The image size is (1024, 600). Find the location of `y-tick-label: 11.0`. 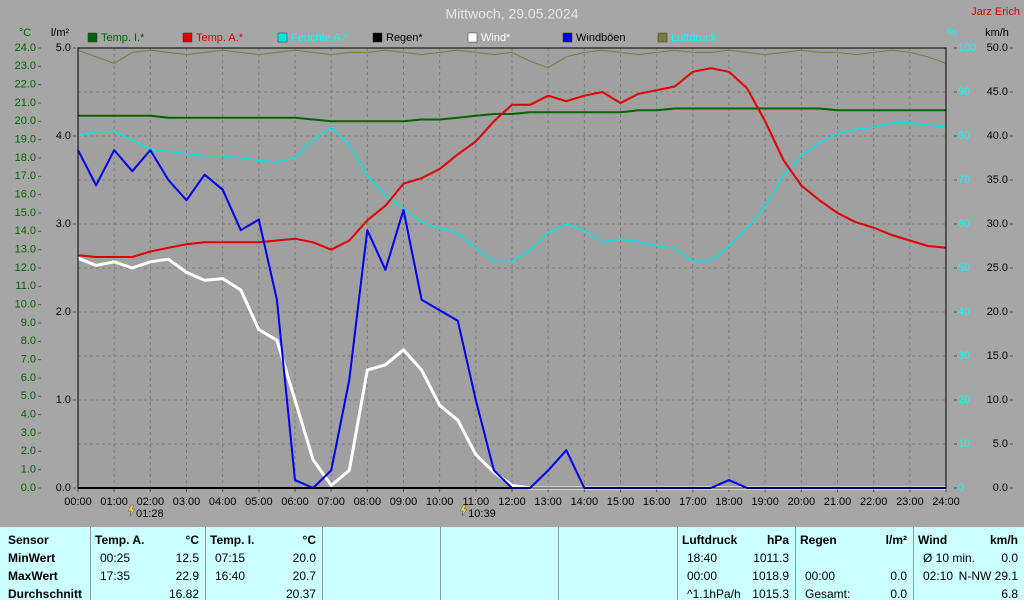

y-tick-label: 11.0 is located at coordinates (25, 286).